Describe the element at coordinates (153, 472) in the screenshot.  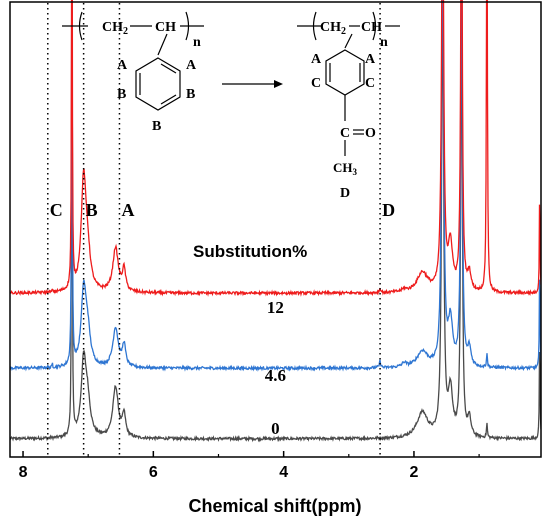
I see `x-tick-label: 6` at that location.